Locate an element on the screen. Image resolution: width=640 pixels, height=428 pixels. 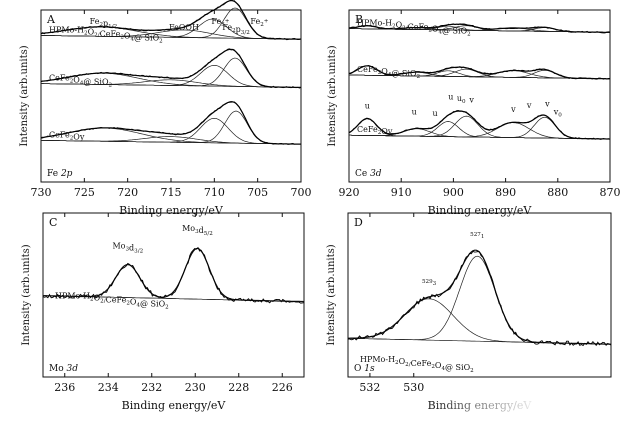
x-tick-label: 870 is located at coordinates (610, 192).